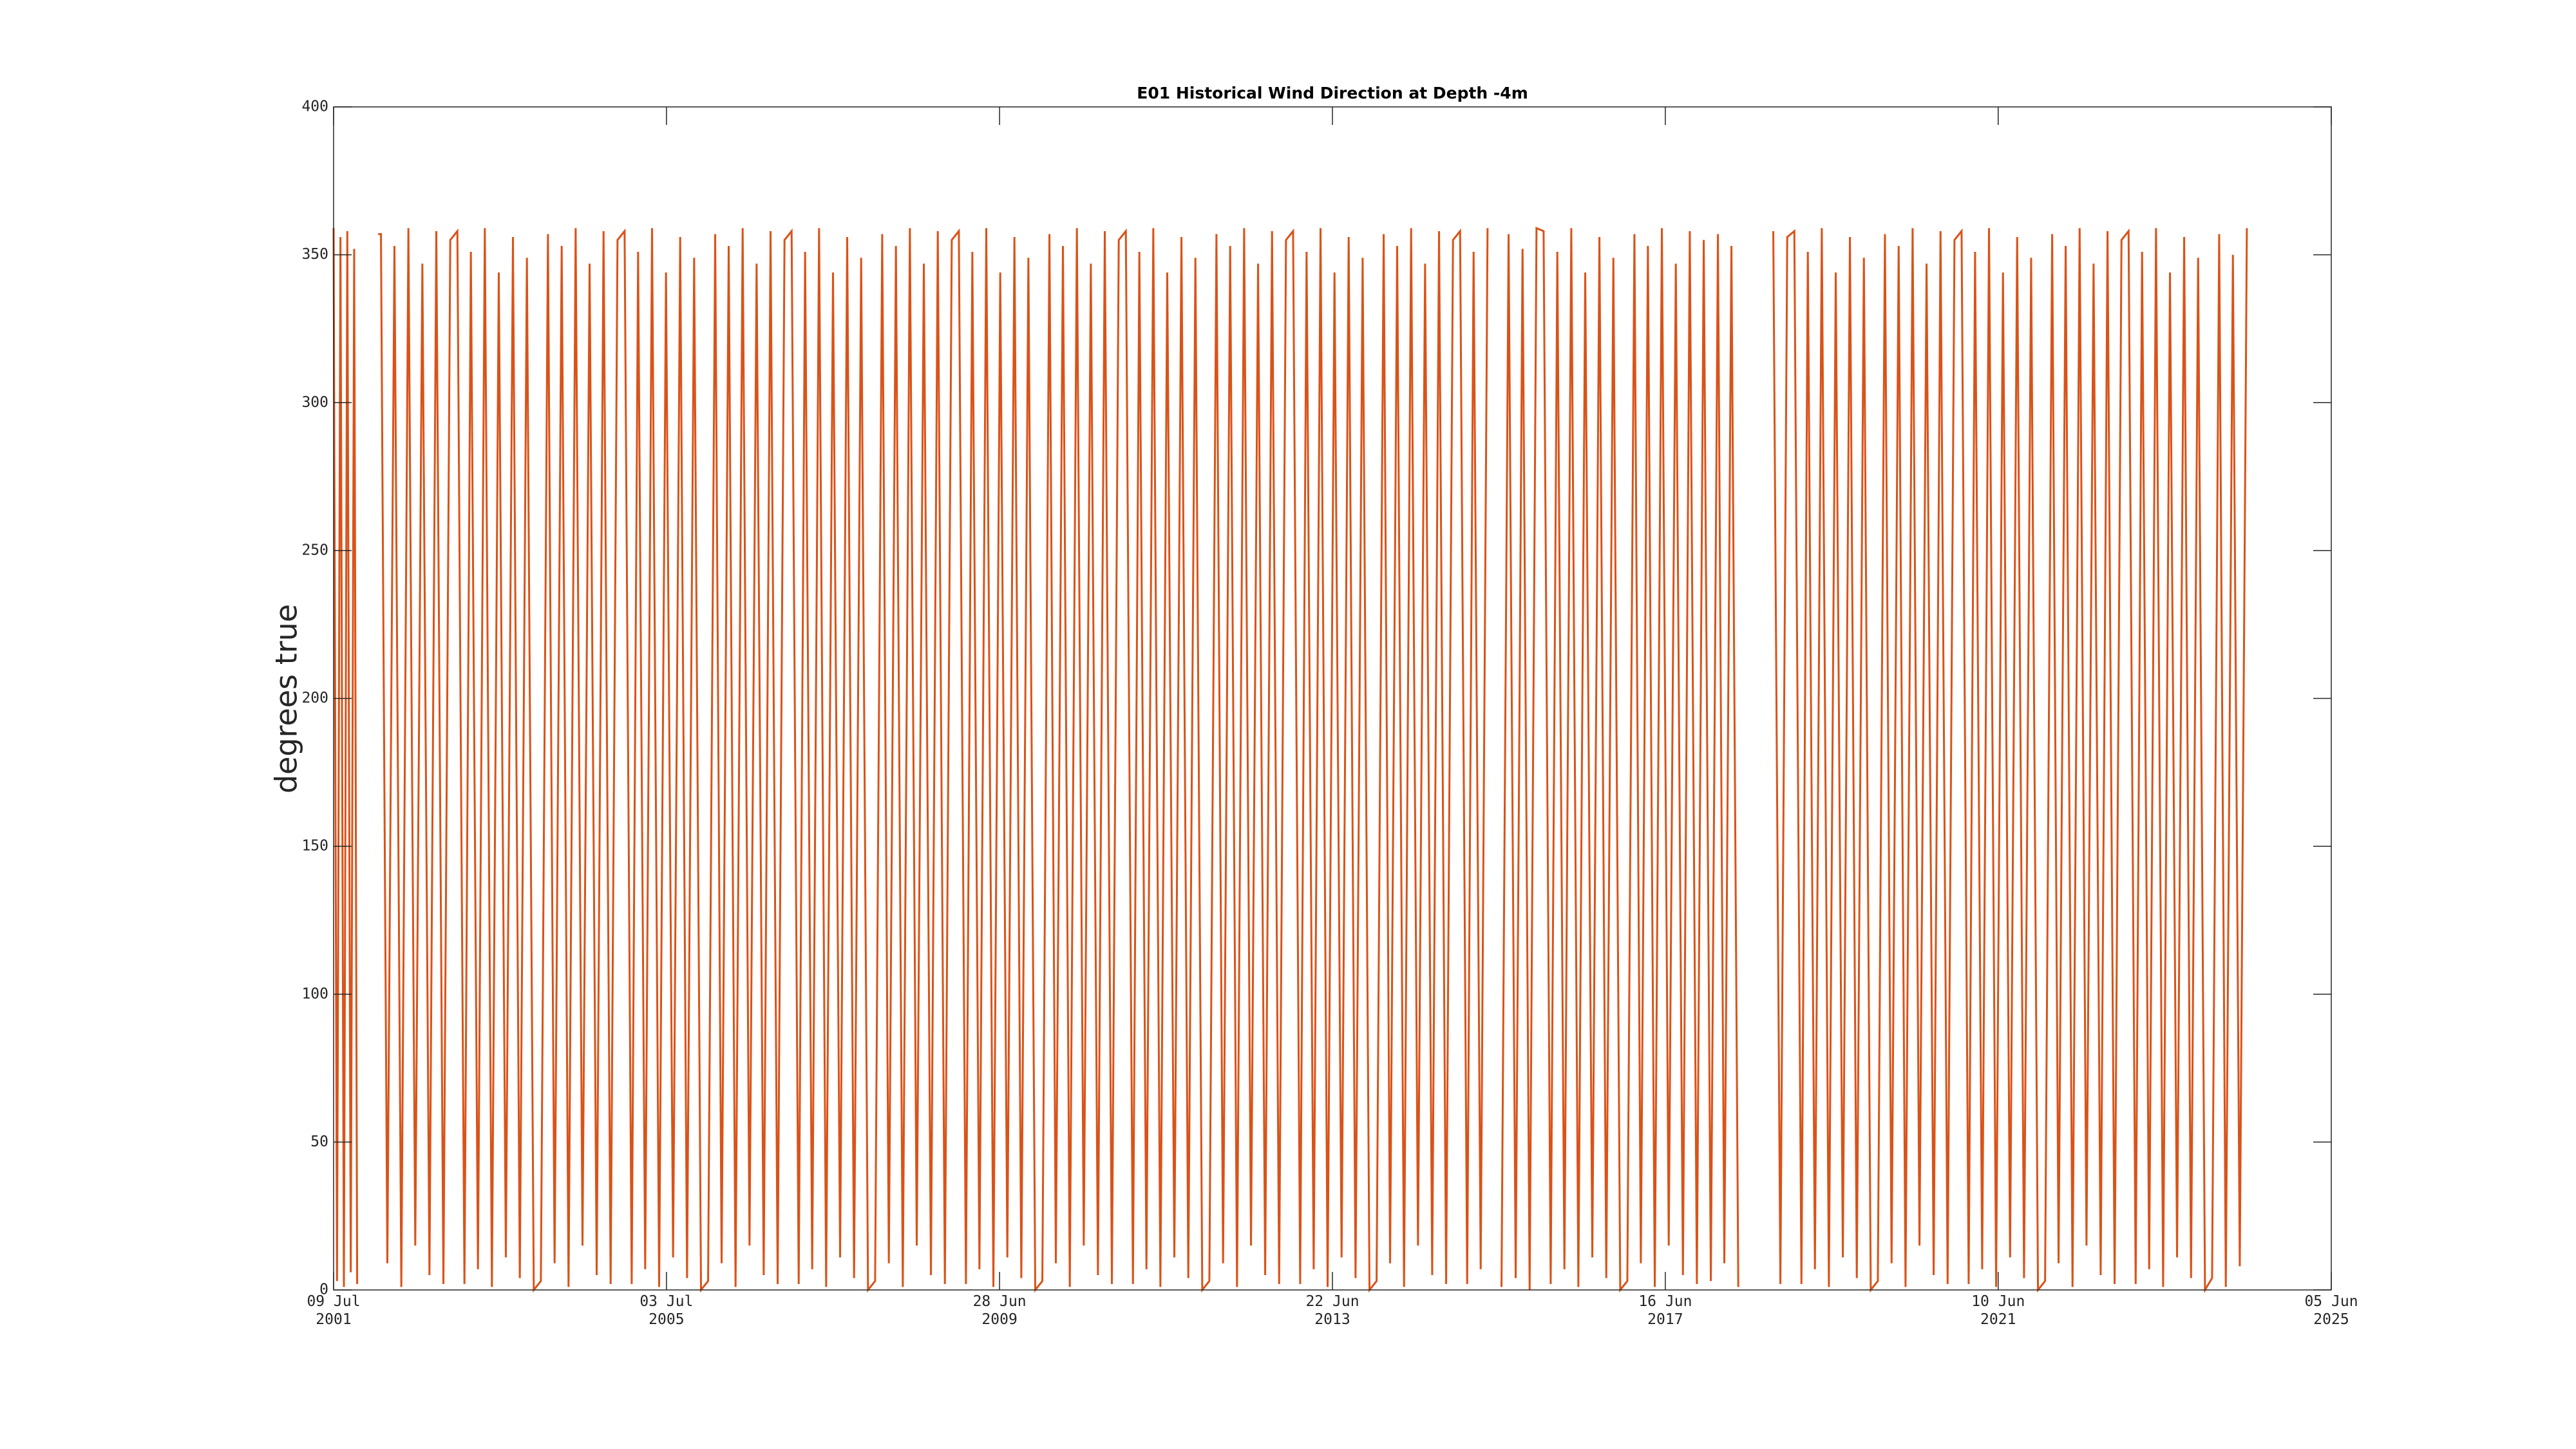 The image size is (2576, 1449). Describe the element at coordinates (314, 698) in the screenshot. I see `y-tick-label: 200` at that location.